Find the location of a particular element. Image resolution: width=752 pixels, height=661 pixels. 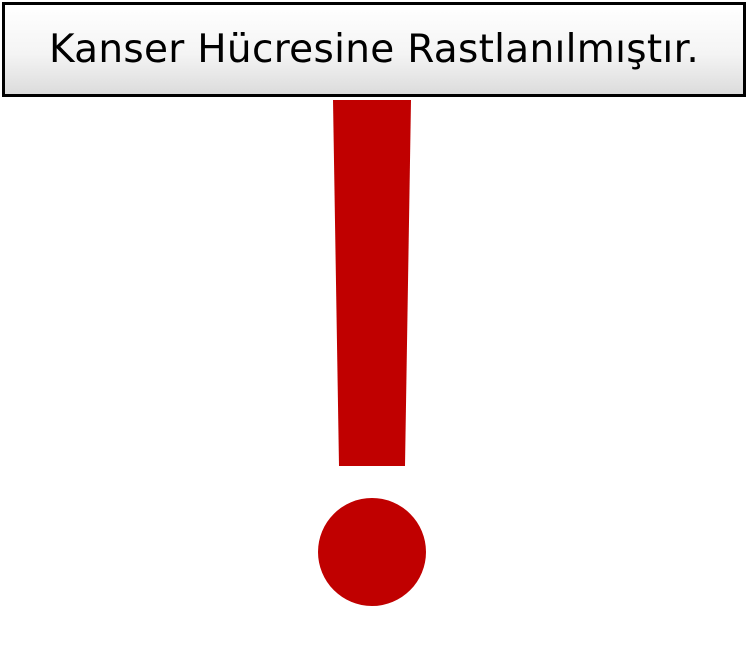

message-banner: Kanser Hücresine Rastlanılmıştır. is located at coordinates (374, 49).